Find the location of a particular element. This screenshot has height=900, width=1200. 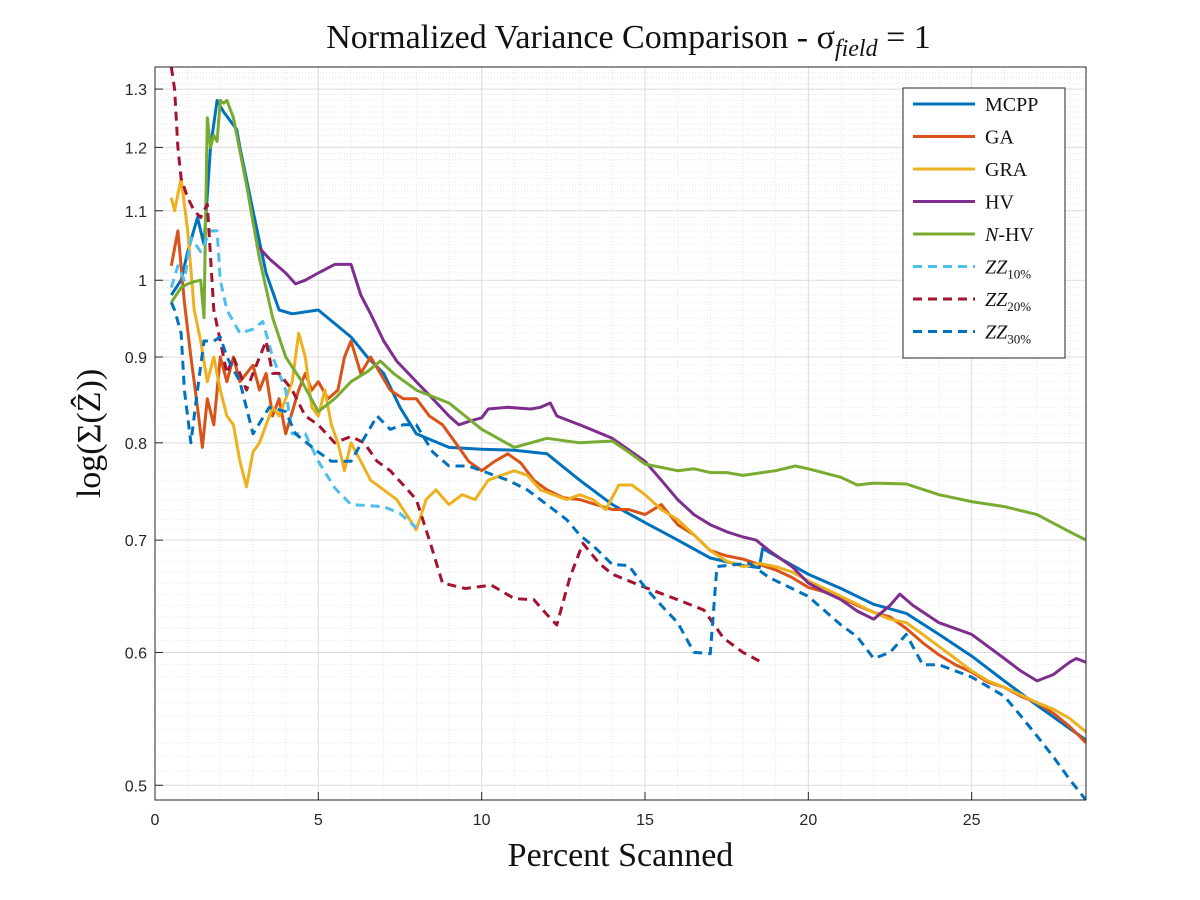

y-tick-label: 0.7 is located at coordinates (136, 541).